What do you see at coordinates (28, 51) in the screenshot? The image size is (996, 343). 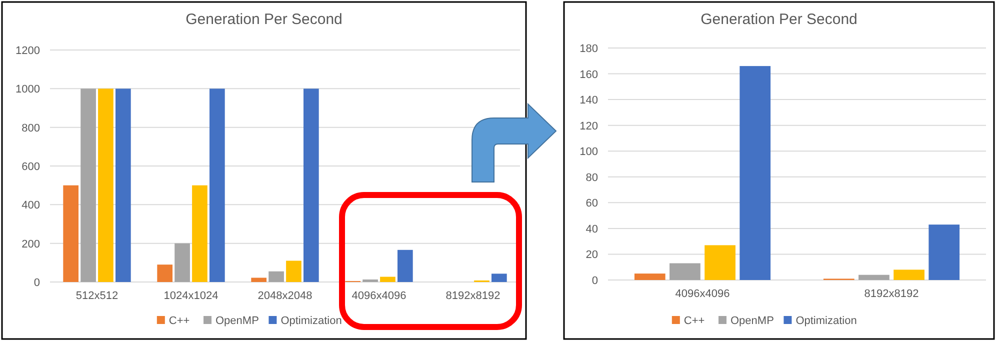 I see `y-tick-label: 1200` at bounding box center [28, 51].